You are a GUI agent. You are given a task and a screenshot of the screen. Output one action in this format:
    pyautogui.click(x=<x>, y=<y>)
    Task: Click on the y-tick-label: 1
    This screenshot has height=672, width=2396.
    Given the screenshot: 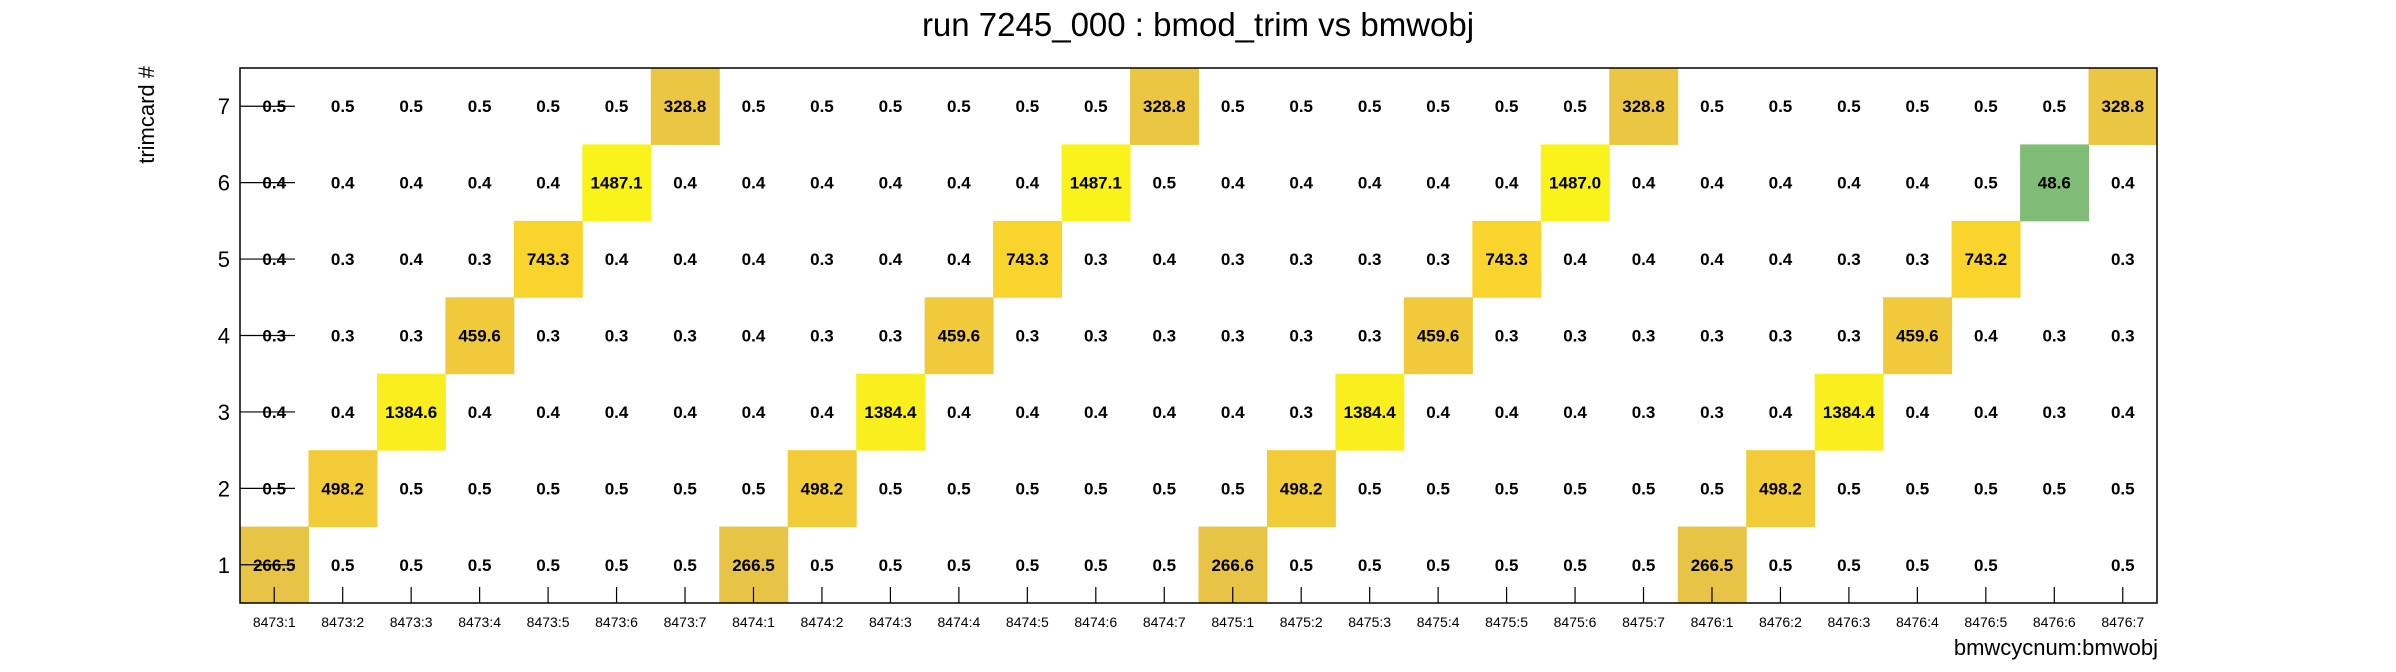 What is the action you would take?
    pyautogui.click(x=224, y=565)
    